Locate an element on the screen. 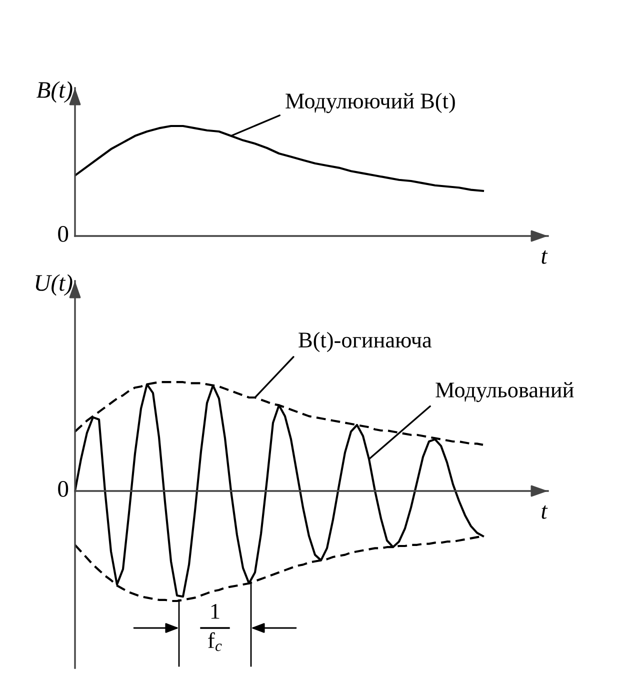 This screenshot has height=691, width=639. series-label: Модулюючий B(t) is located at coordinates (370, 103).